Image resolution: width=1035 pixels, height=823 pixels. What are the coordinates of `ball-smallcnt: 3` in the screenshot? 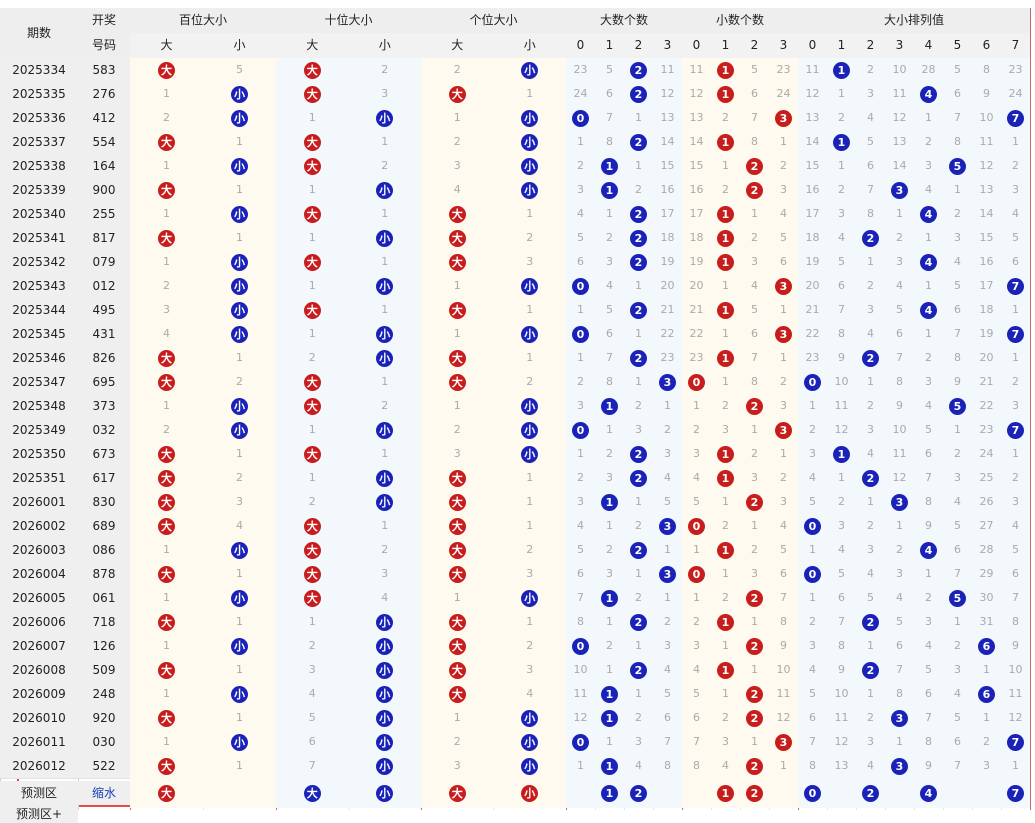 It's located at (783, 334).